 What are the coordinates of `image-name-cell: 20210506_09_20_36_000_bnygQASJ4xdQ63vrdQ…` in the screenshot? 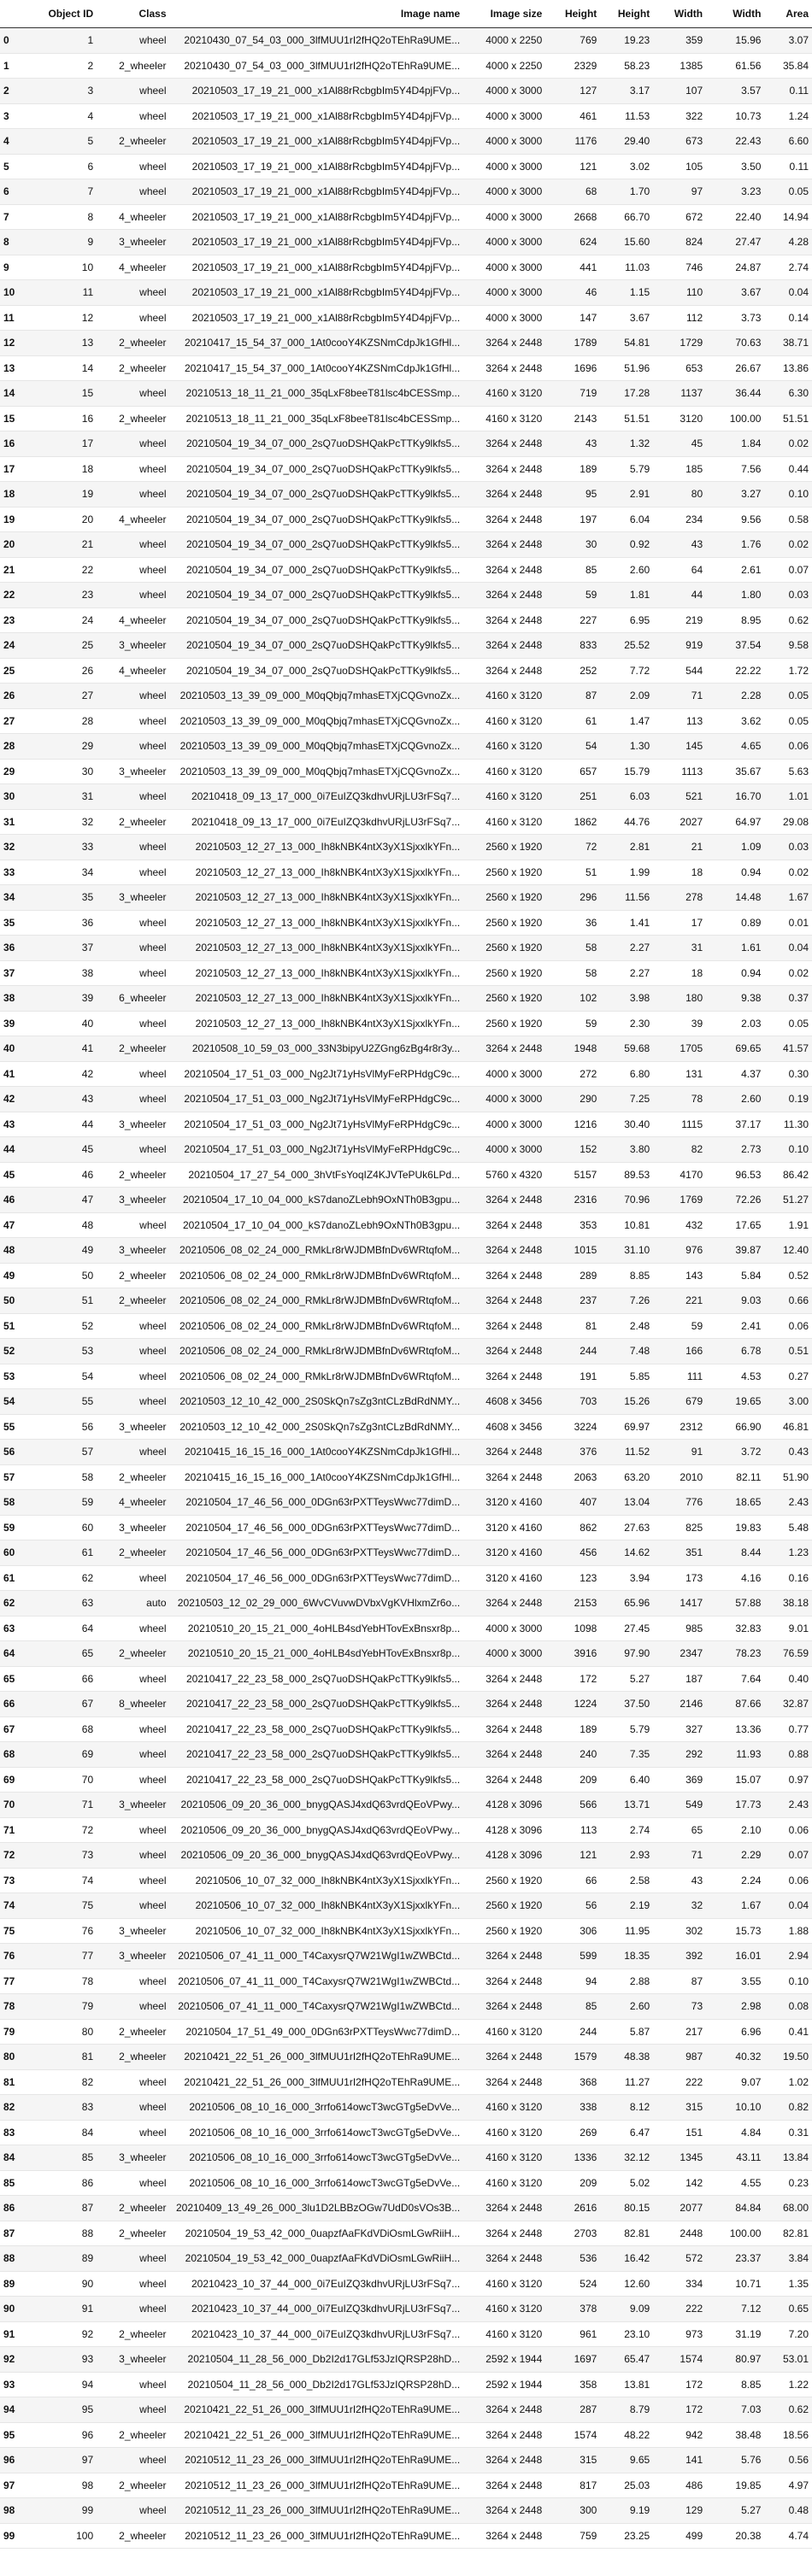 It's located at (316, 1830).